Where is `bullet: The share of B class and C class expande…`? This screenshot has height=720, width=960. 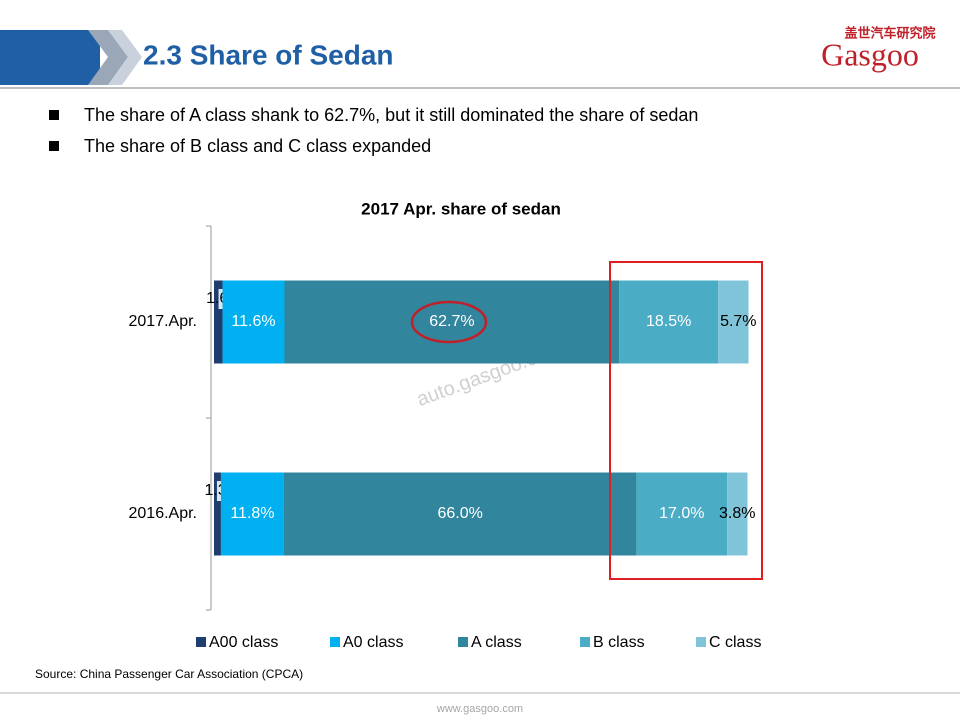 bullet: The share of B class and C class expande… is located at coordinates (257, 146).